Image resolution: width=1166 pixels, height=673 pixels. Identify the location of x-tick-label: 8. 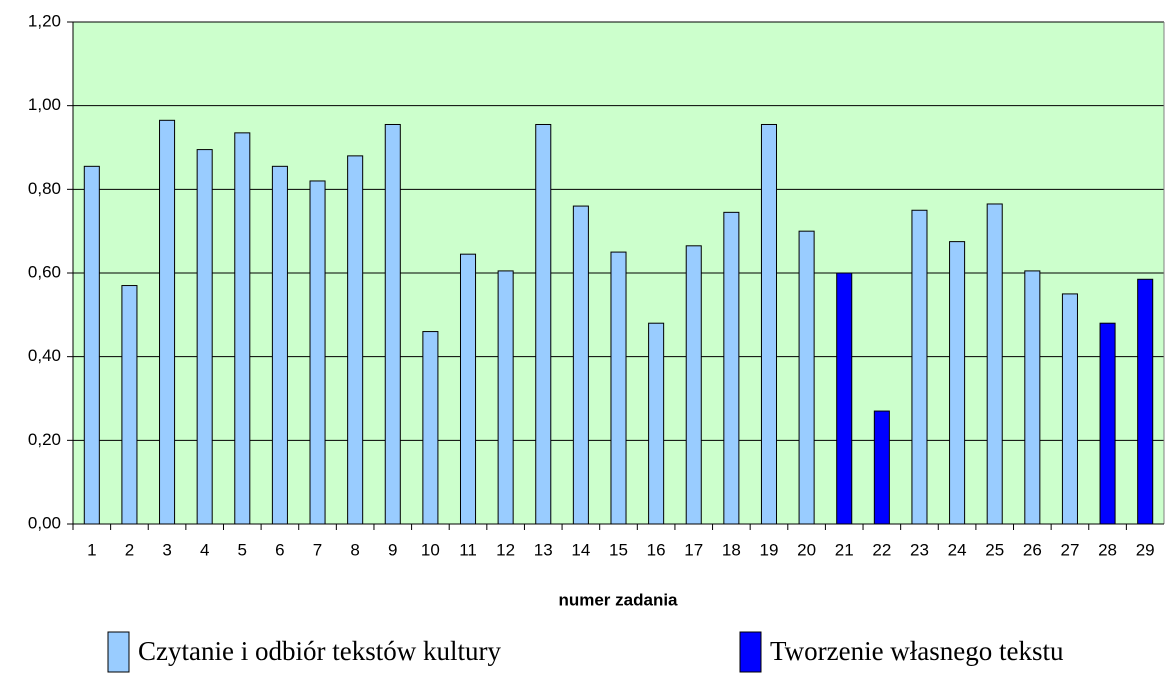
(354, 549).